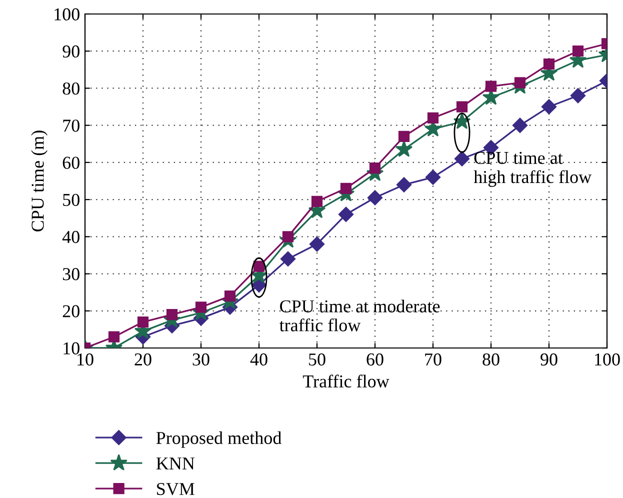  Describe the element at coordinates (71, 162) in the screenshot. I see `y-tick-label: 60` at that location.